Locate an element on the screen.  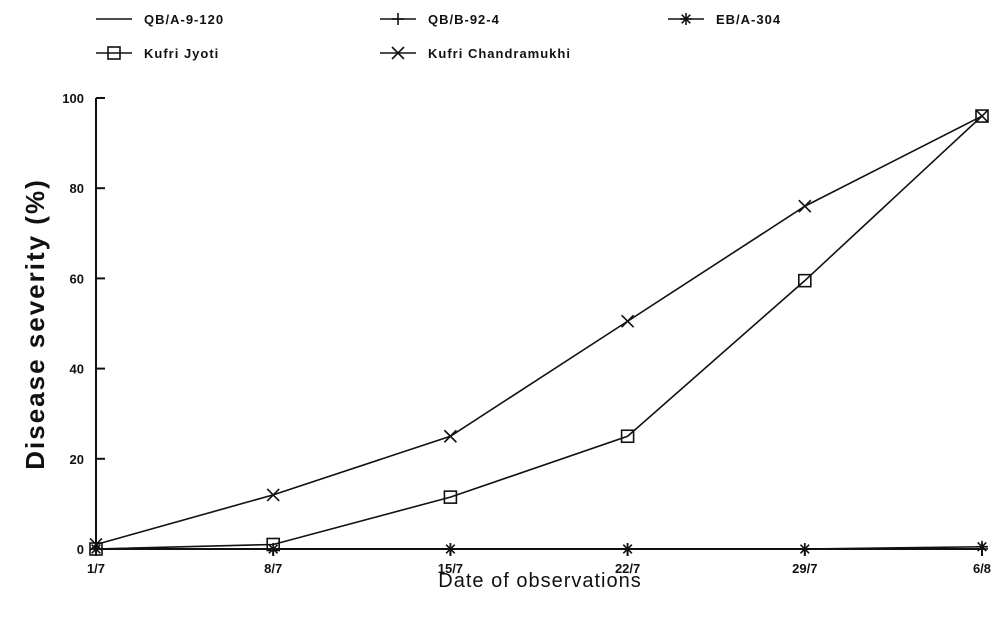
y-tick-label-100: 100 is located at coordinates (73, 98).